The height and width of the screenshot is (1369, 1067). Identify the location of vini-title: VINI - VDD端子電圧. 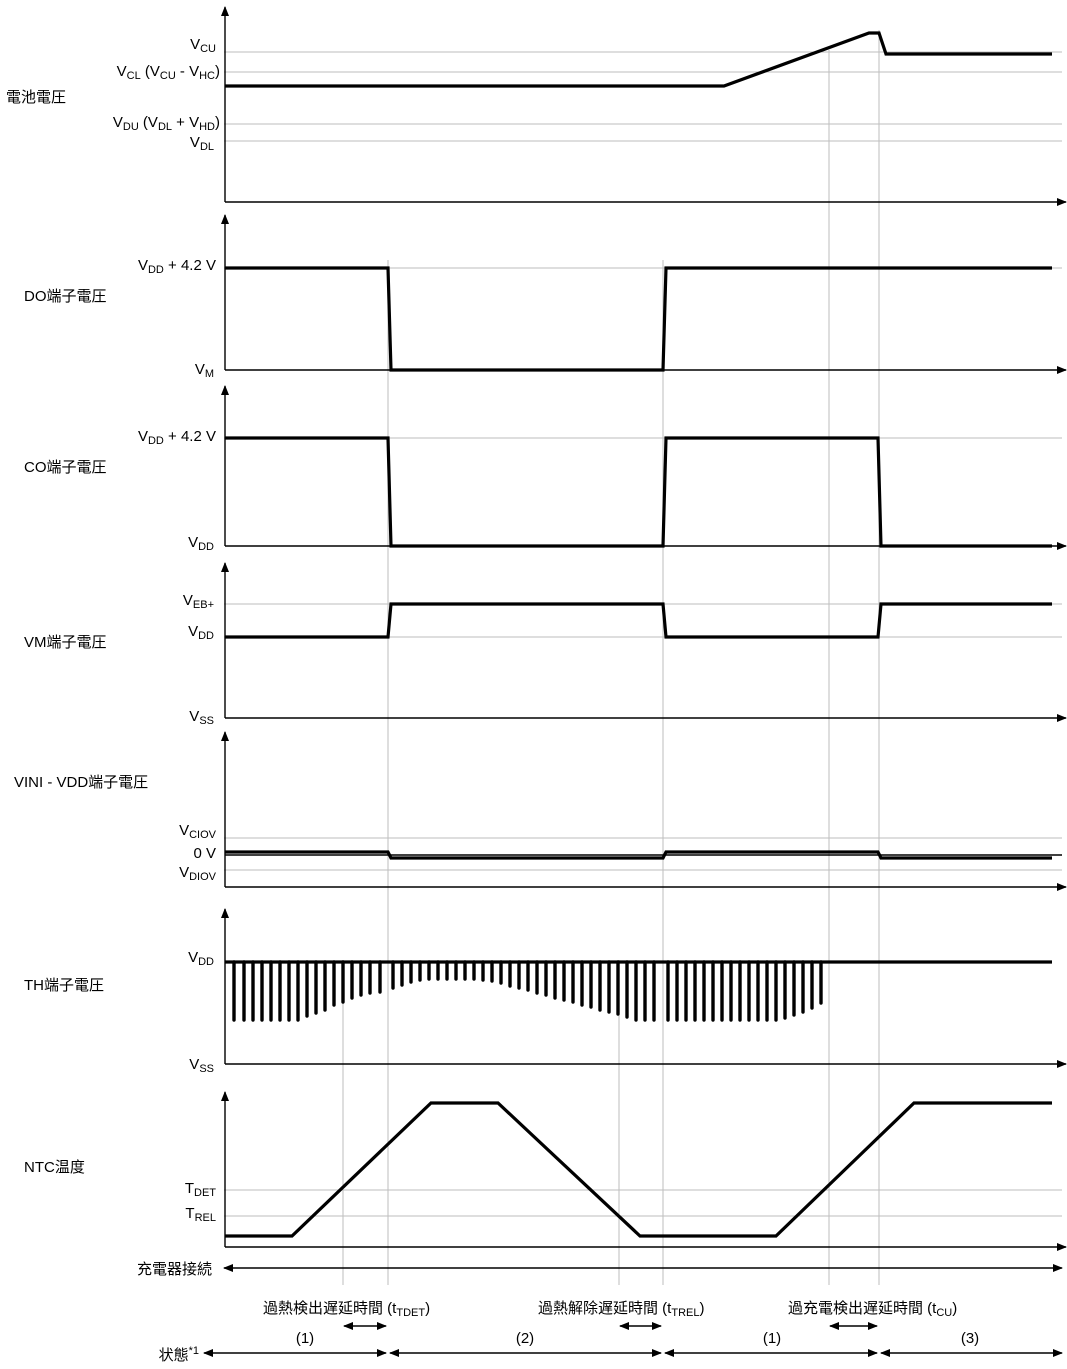
(81, 782).